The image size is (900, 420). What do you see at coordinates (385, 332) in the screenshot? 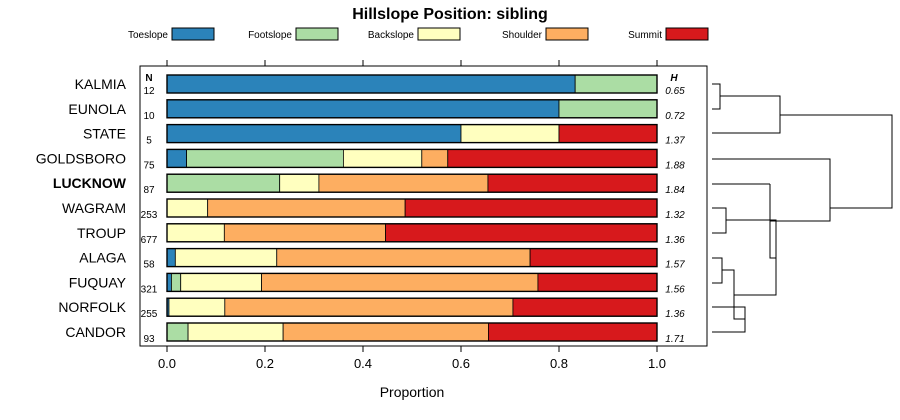
I see `bar-candor-shoulder` at bounding box center [385, 332].